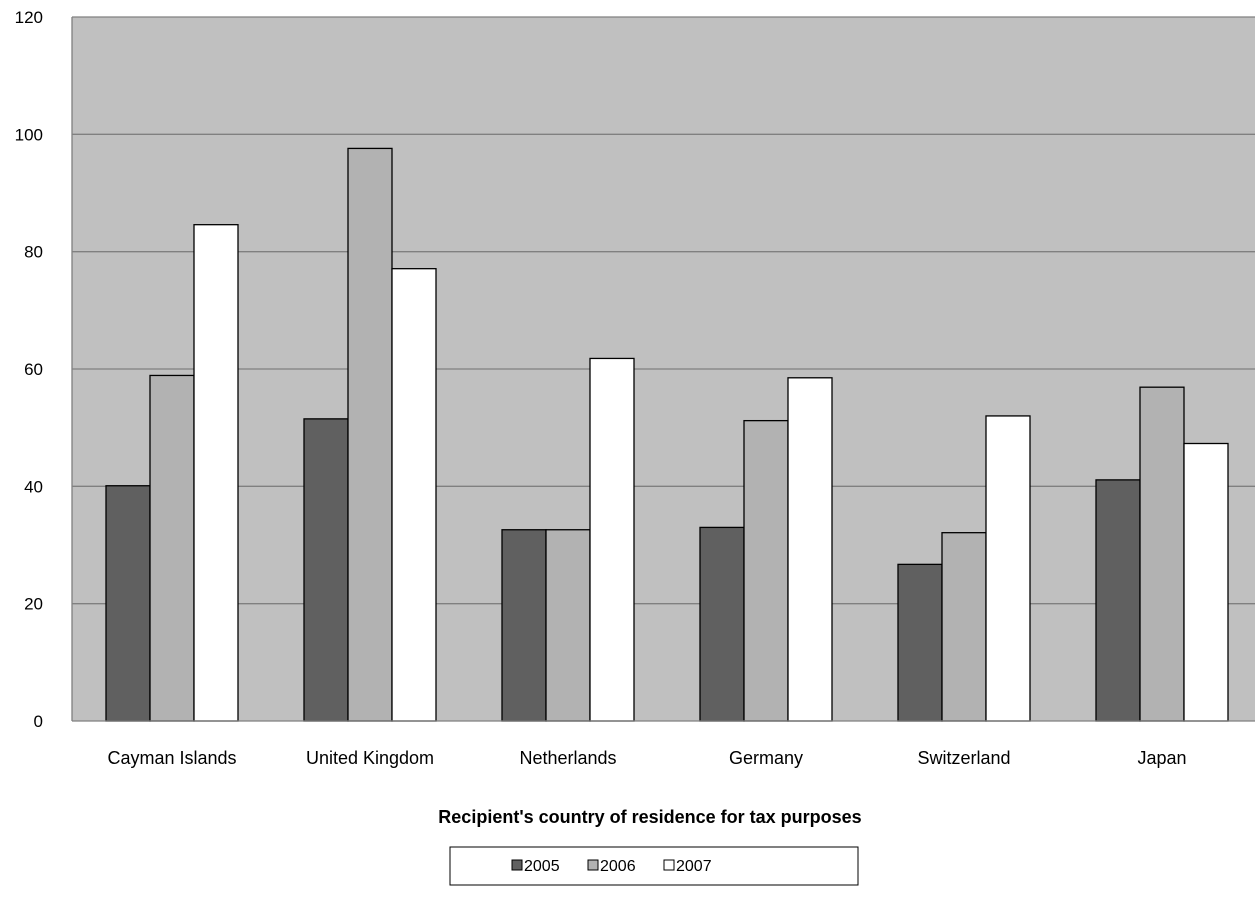  I want to click on y-tick-label: 0, so click(38, 721).